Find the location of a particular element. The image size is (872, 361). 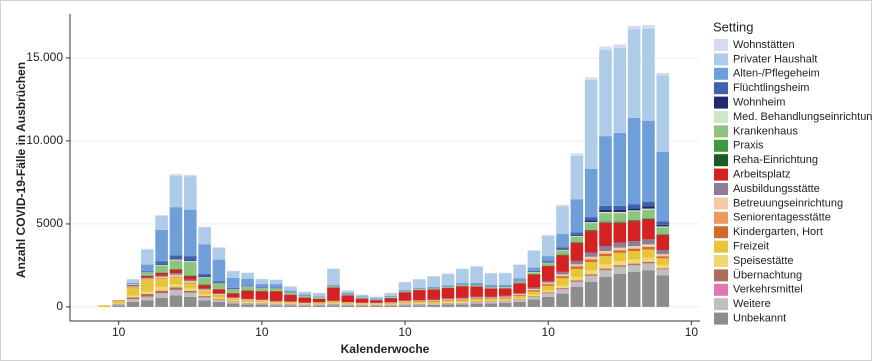

legend-label: Alten-/Pflegeheim is located at coordinates (776, 74).